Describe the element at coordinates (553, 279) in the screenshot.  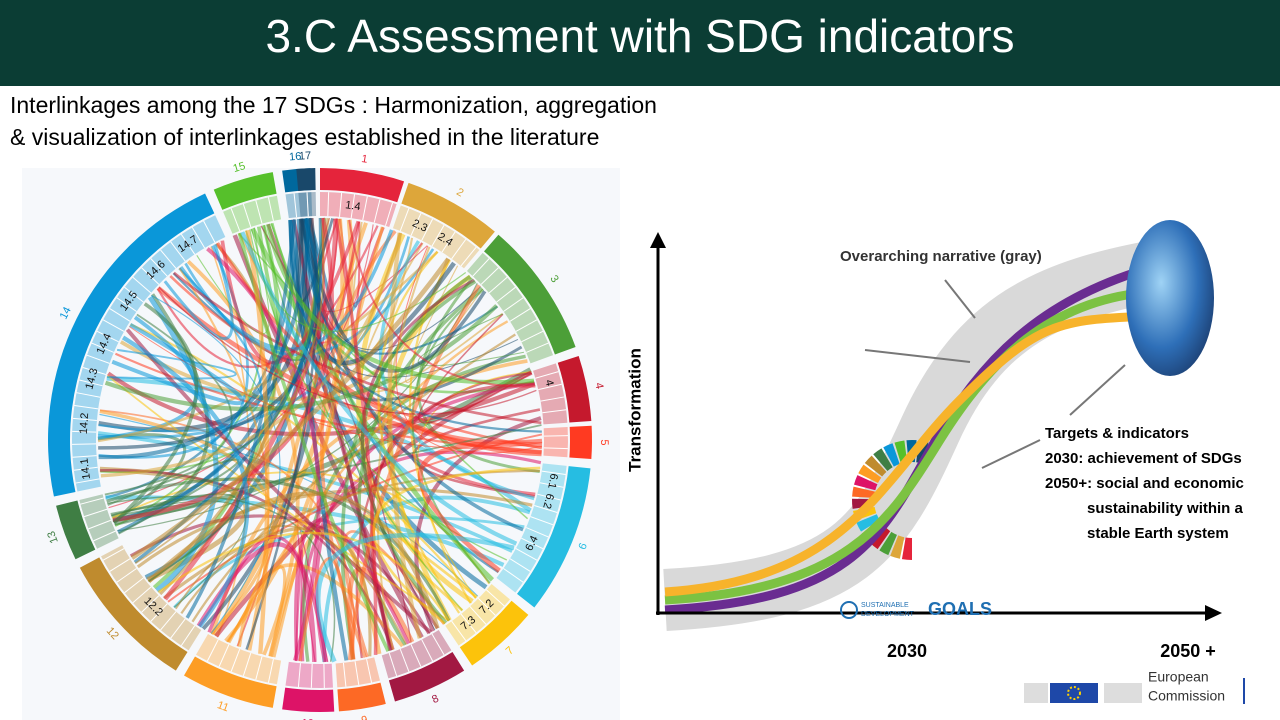
I see `goal-label: 3` at that location.